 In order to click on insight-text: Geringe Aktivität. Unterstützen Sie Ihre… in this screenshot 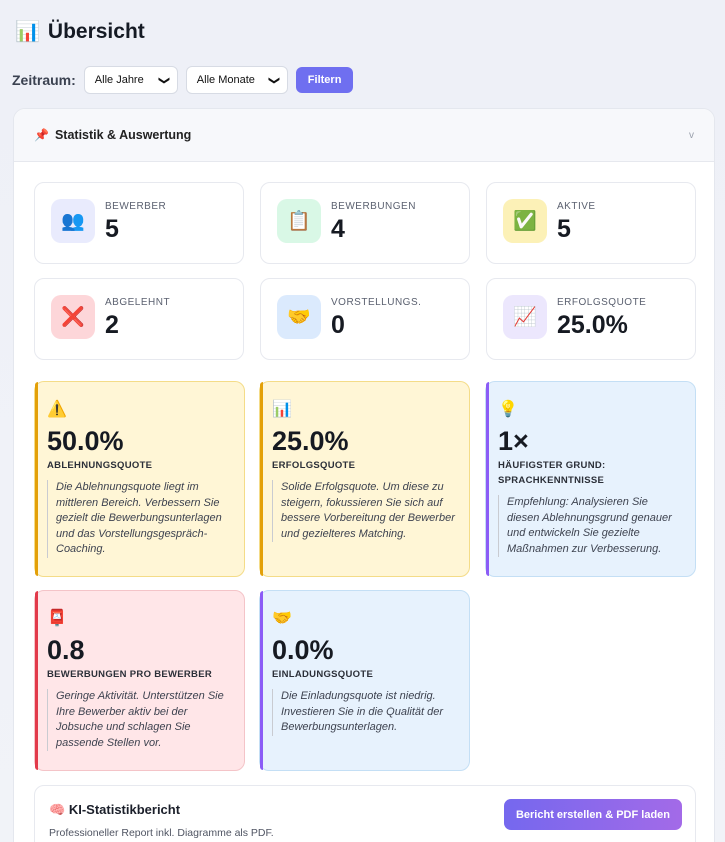, I will do `click(139, 720)`.